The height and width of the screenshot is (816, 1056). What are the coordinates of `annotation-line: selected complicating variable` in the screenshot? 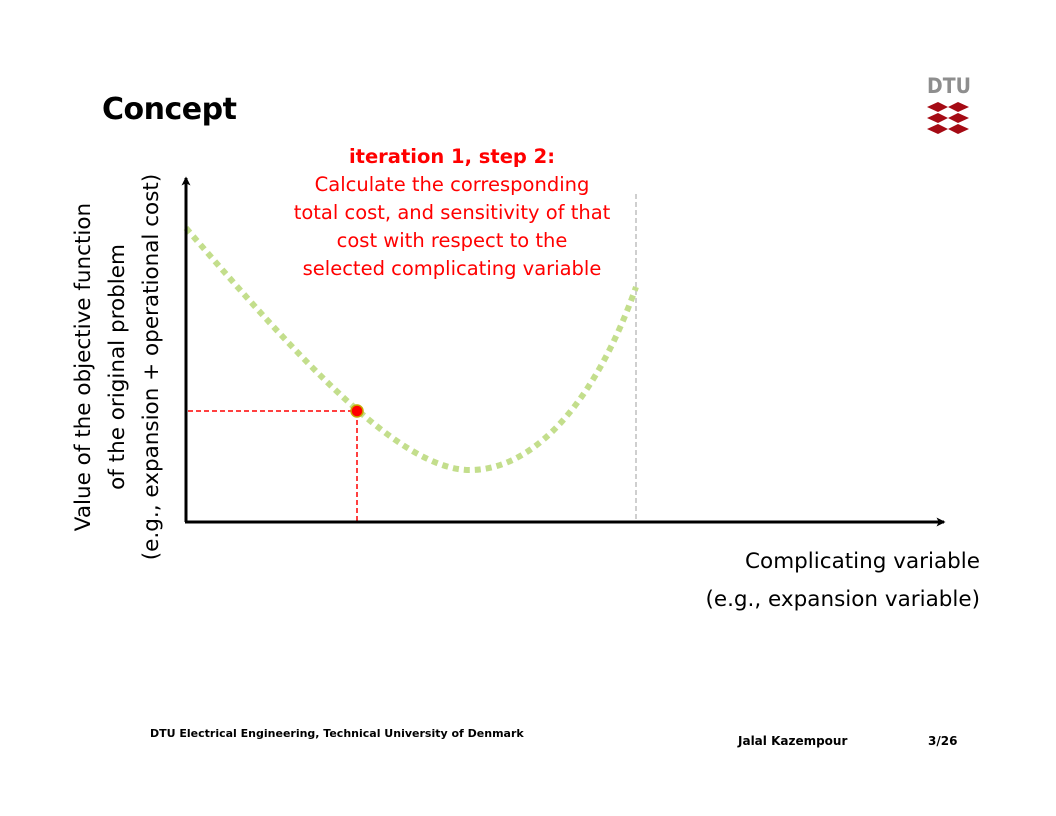 It's located at (452, 268).